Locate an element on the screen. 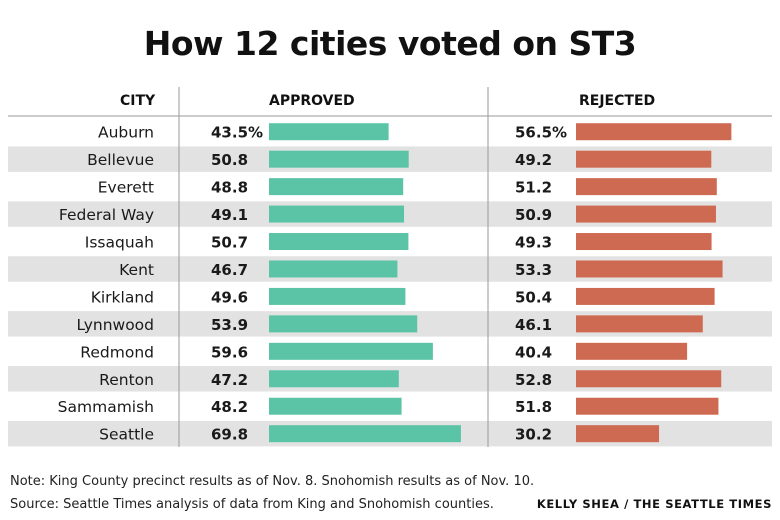 Image resolution: width=780 pixels, height=520 pixels. approved-value-label: 49.1 is located at coordinates (229, 215).